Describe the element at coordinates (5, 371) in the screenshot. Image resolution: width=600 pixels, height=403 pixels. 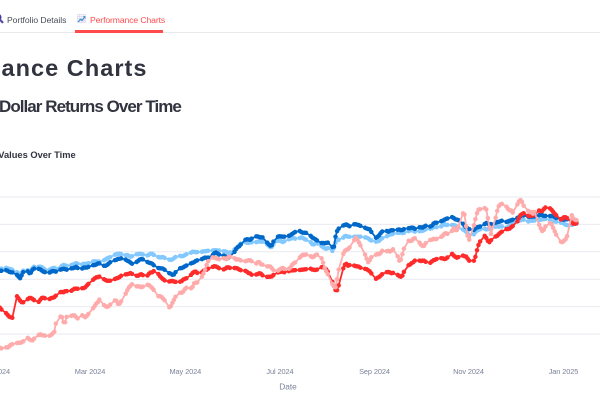
I see `svg-text: Jan 2024` at that location.